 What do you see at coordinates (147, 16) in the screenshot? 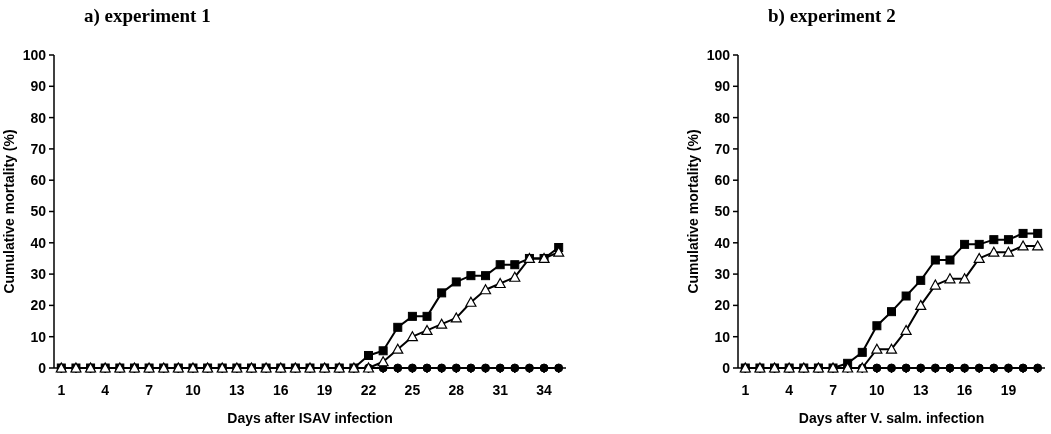
I see `chart-title: a) experiment 1` at bounding box center [147, 16].